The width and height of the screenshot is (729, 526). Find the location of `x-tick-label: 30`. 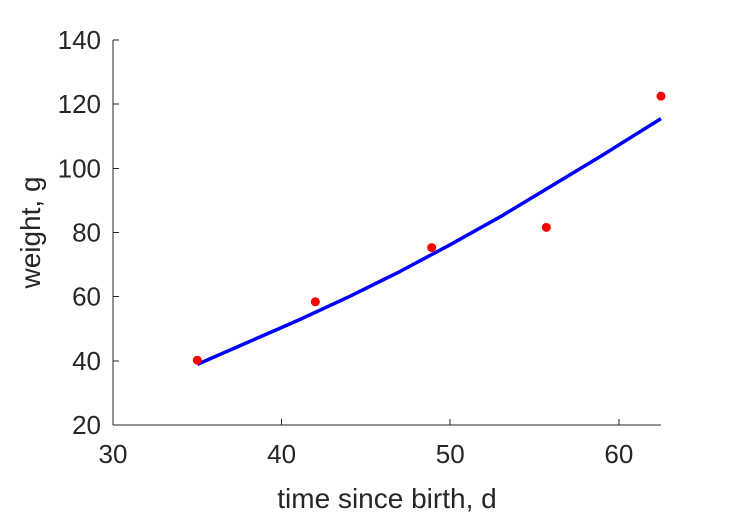

x-tick-label: 30 is located at coordinates (113, 454).